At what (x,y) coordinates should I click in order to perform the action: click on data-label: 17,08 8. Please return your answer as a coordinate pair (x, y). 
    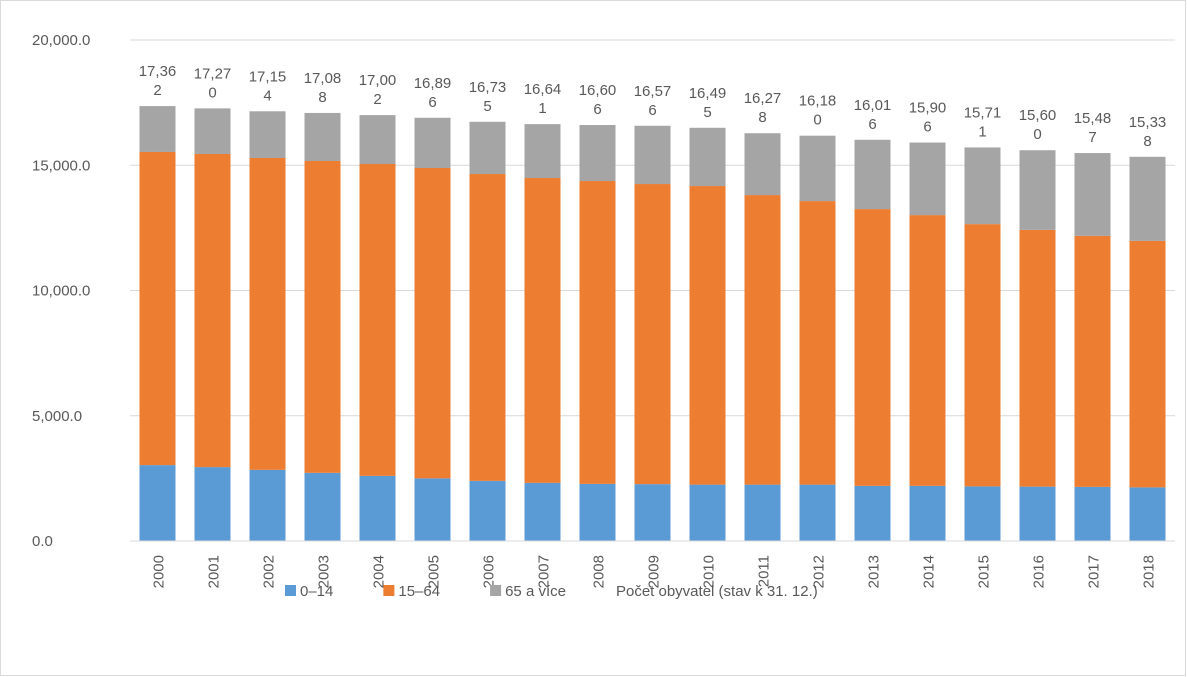
    Looking at the image, I should click on (323, 88).